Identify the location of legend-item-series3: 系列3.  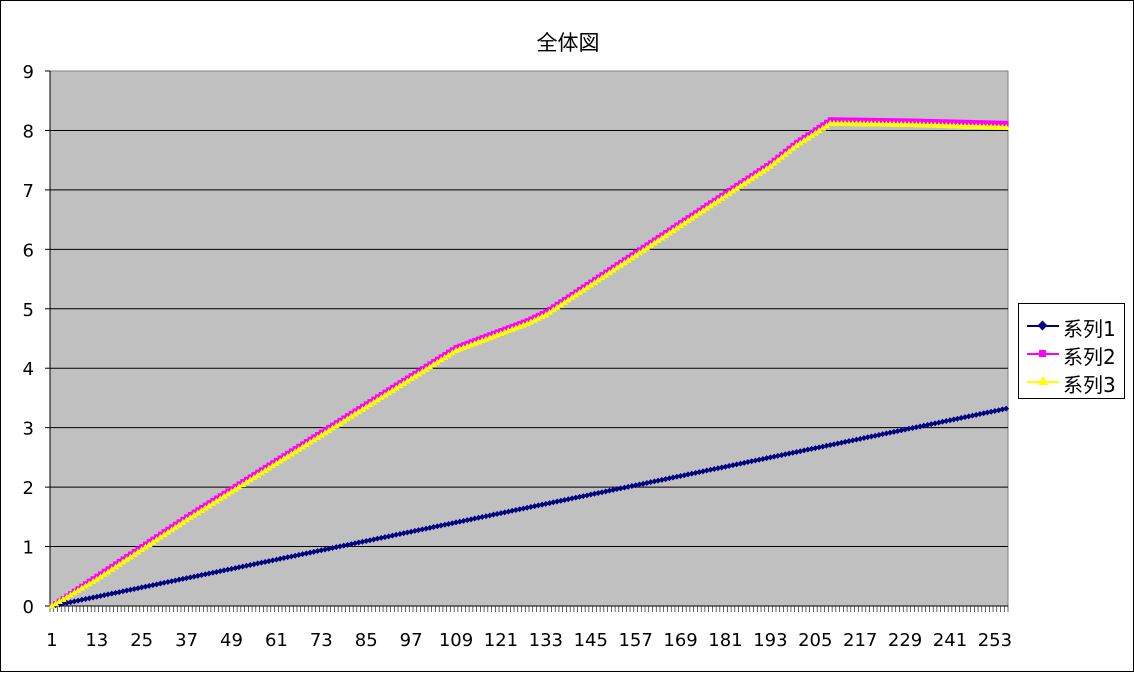
(1075, 382).